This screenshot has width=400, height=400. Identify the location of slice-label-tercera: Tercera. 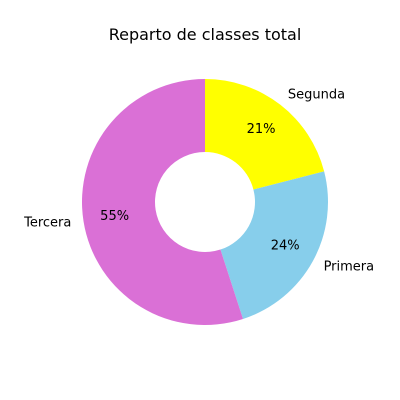
(47, 223).